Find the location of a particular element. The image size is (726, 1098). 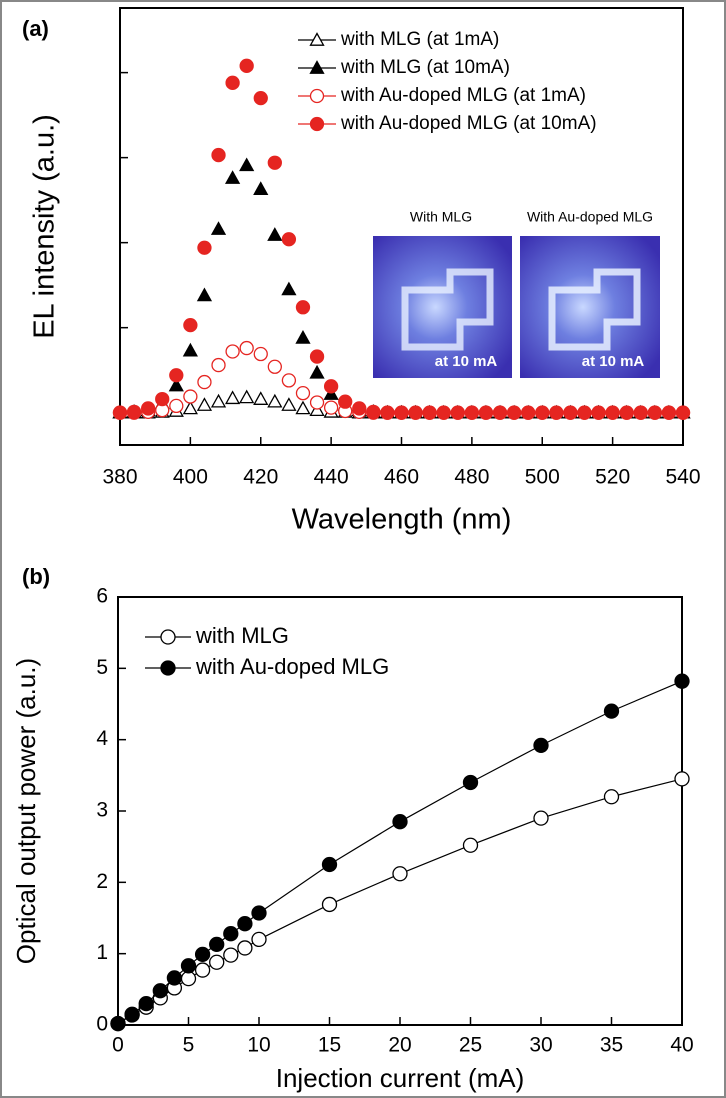

x-tick-label: 25 is located at coordinates (470, 1045).